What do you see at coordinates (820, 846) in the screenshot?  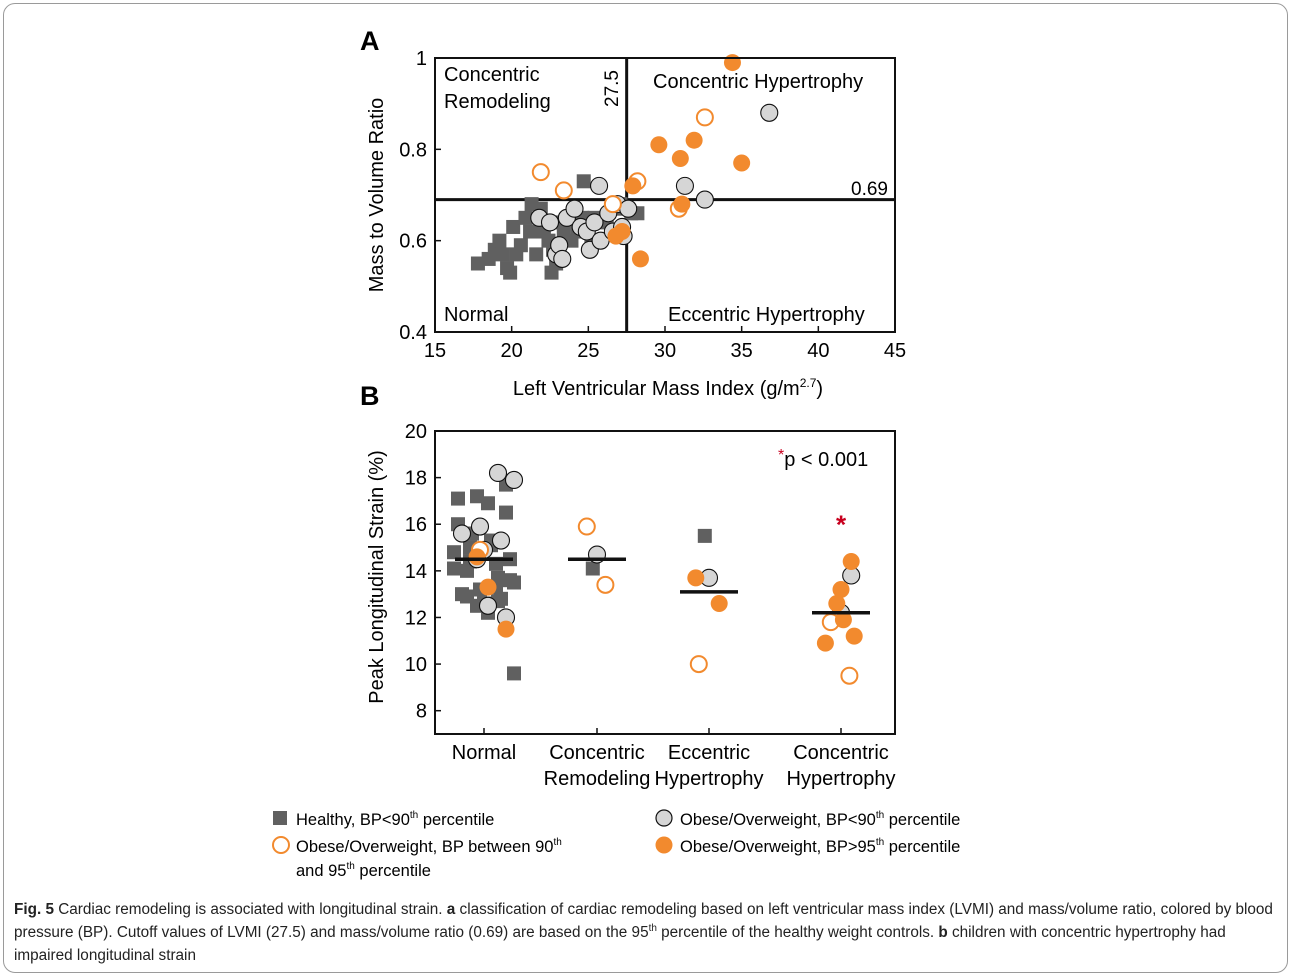 I see `legend-label-obese-bp-gt95: Obese/Overweight, BP>95th percentile` at bounding box center [820, 846].